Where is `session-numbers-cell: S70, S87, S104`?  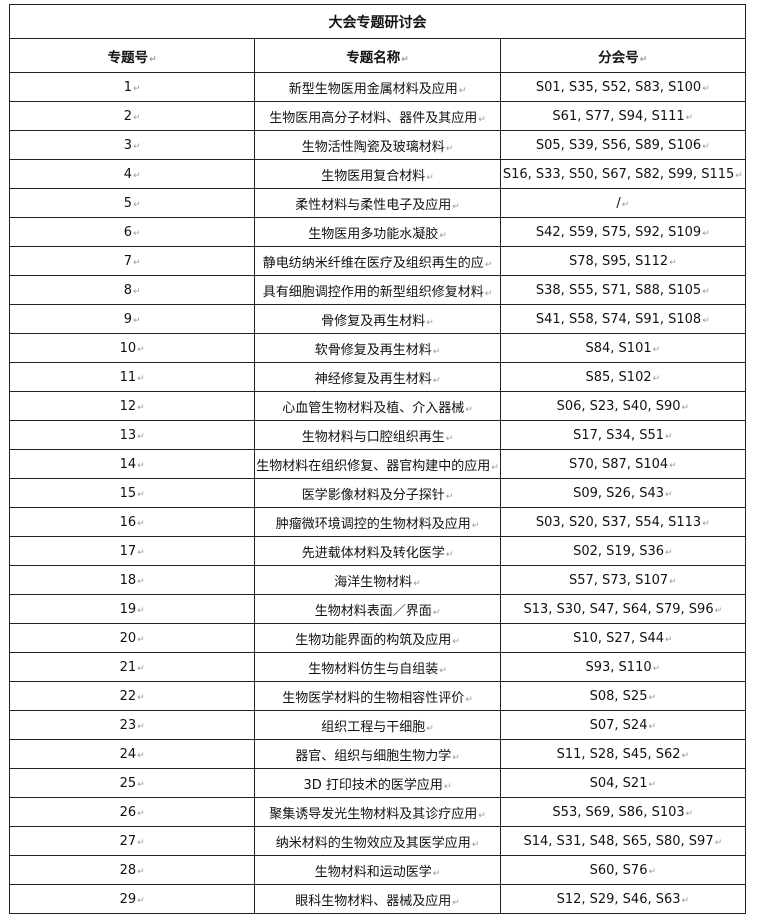
session-numbers-cell: S70, S87, S104 is located at coordinates (623, 464).